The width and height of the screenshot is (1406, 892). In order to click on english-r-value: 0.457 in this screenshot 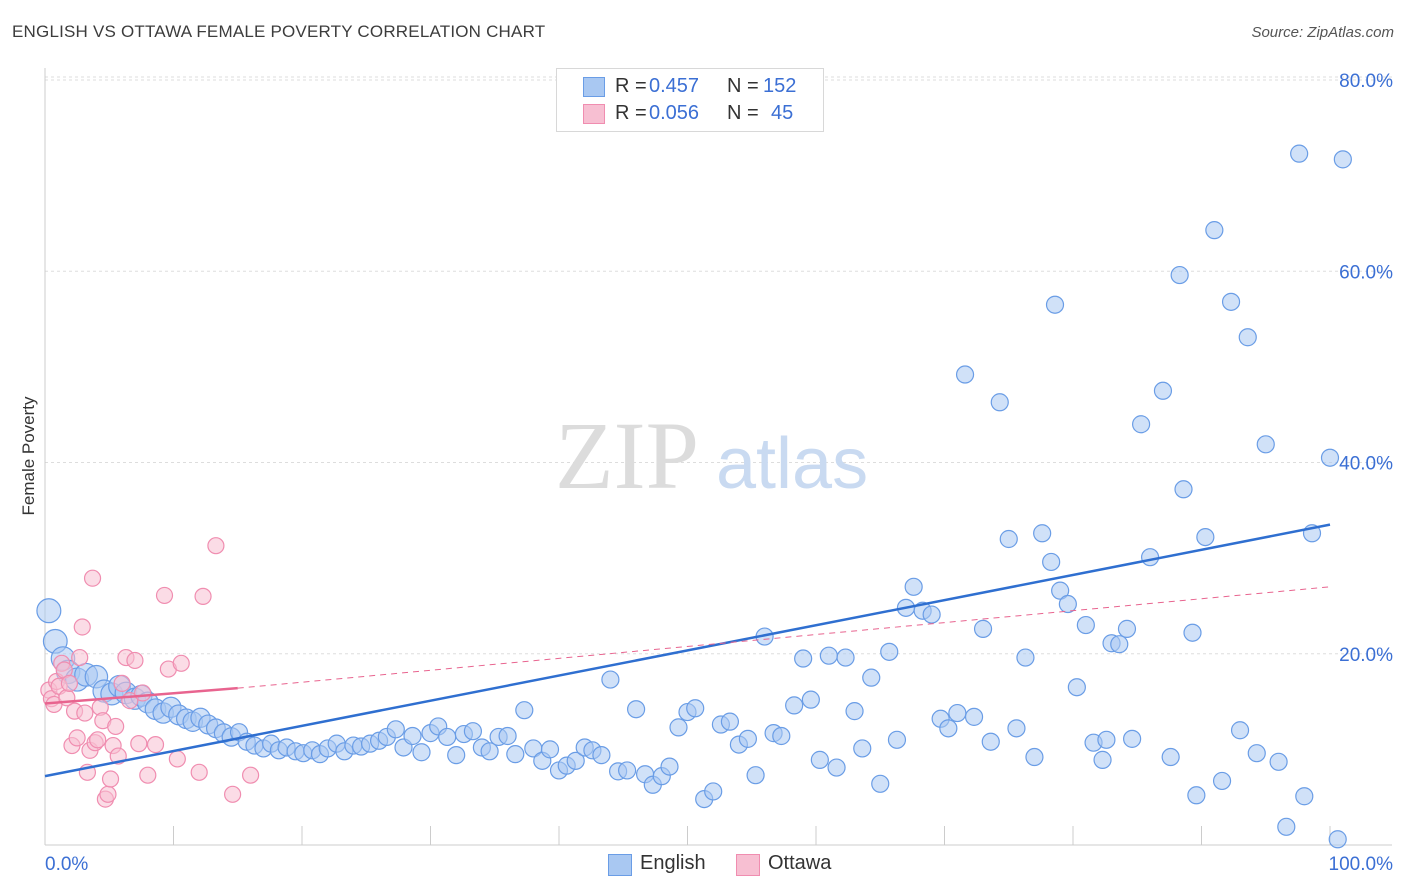, I will do `click(674, 86)`.